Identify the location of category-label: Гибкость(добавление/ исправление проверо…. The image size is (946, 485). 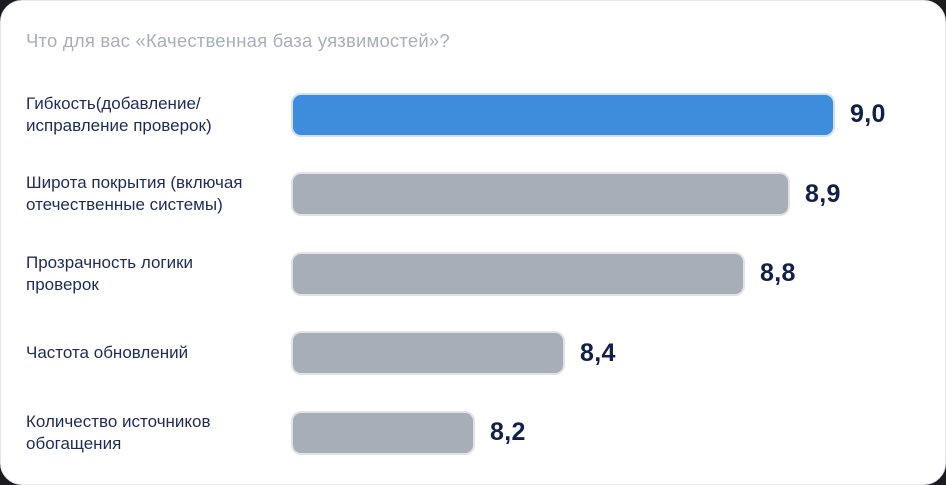
(153, 115).